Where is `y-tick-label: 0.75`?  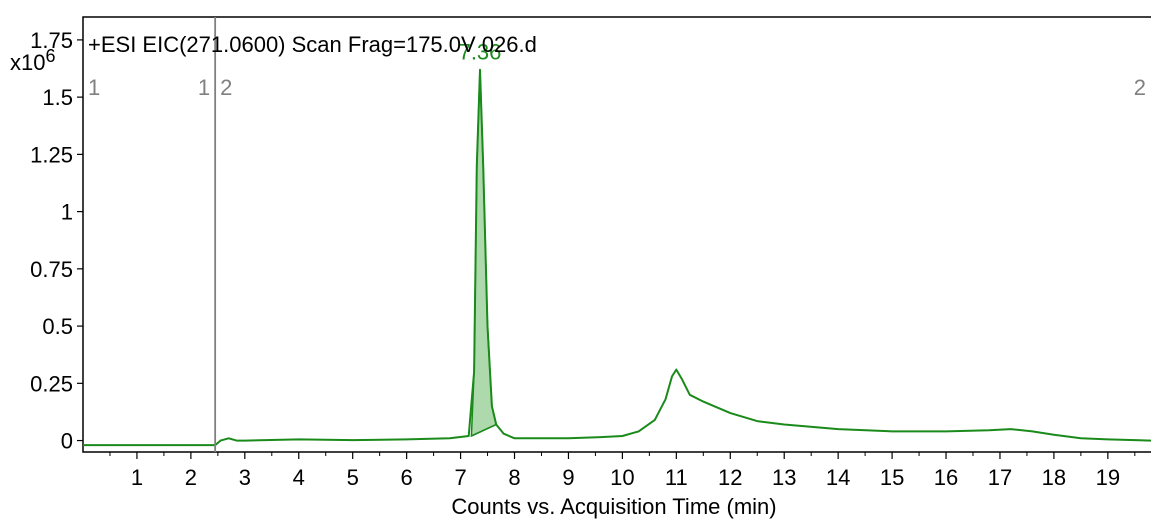
y-tick-label: 0.75 is located at coordinates (51, 269).